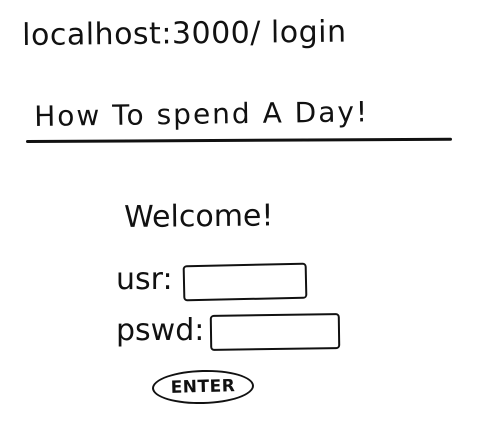 The width and height of the screenshot is (480, 436). Describe the element at coordinates (184, 33) in the screenshot. I see `url-bar: localhost:3000/ login` at that location.